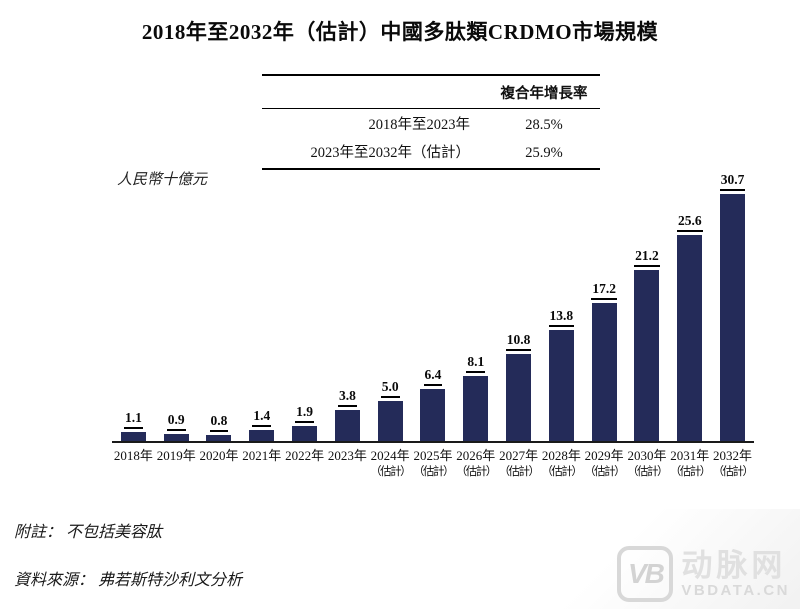 The image size is (800, 609). Describe the element at coordinates (734, 565) in the screenshot. I see `watermark-brand: 动脉网` at that location.